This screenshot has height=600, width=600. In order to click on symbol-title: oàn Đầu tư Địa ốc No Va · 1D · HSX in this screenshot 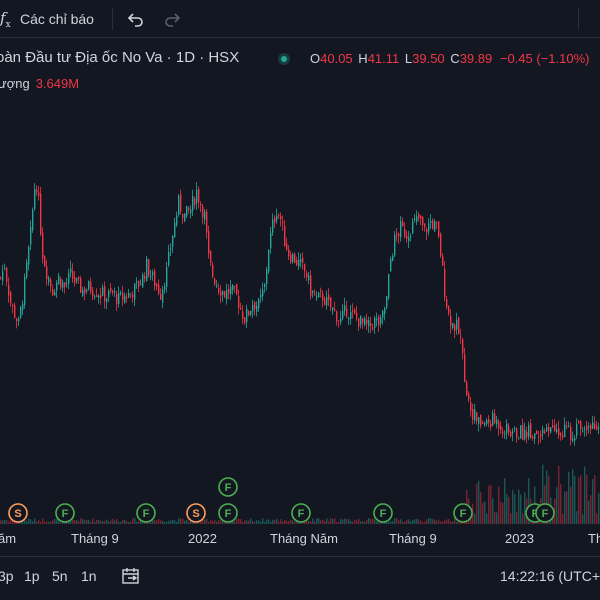, I will do `click(120, 57)`.